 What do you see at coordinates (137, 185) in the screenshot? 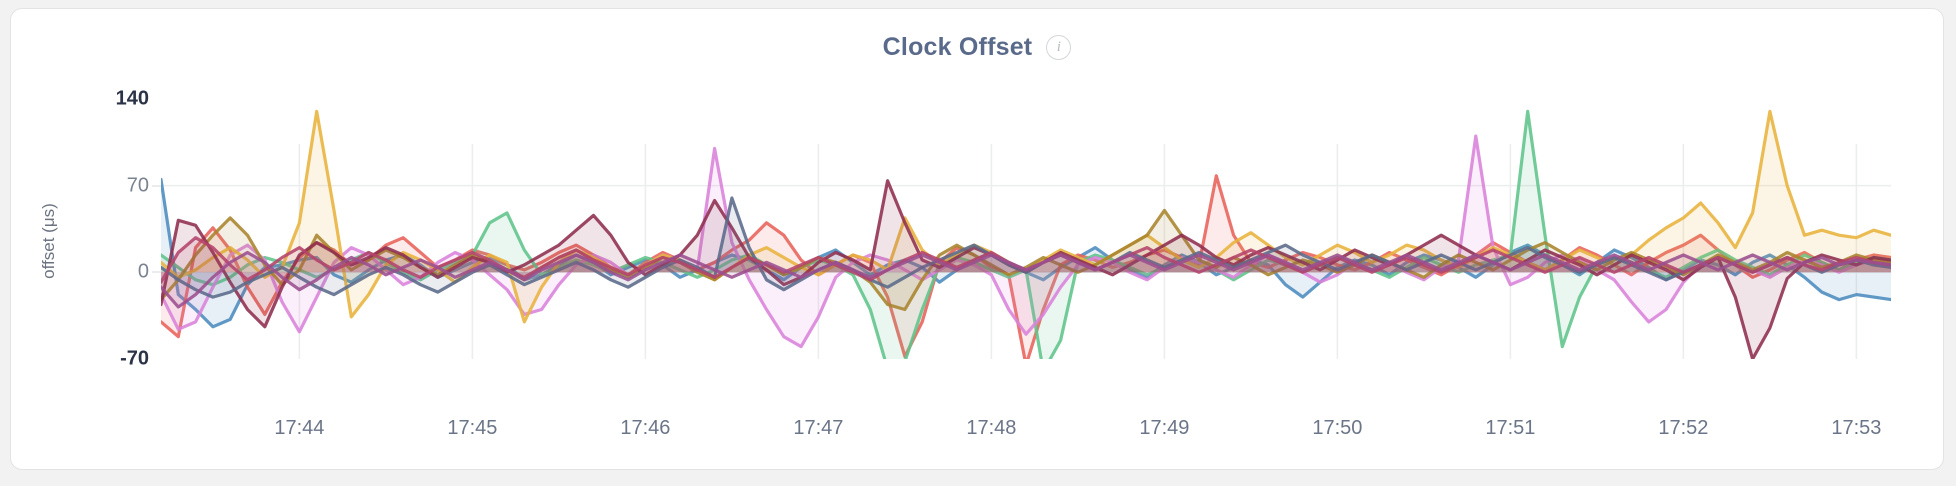
I see `y-tick-label: 70` at bounding box center [137, 185].